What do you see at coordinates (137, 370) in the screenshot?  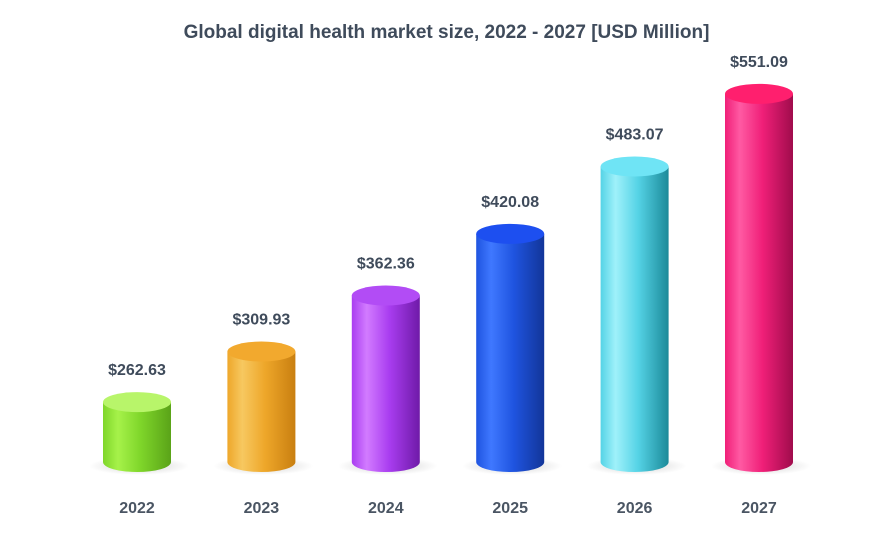 I see `value-label: $262.63` at bounding box center [137, 370].